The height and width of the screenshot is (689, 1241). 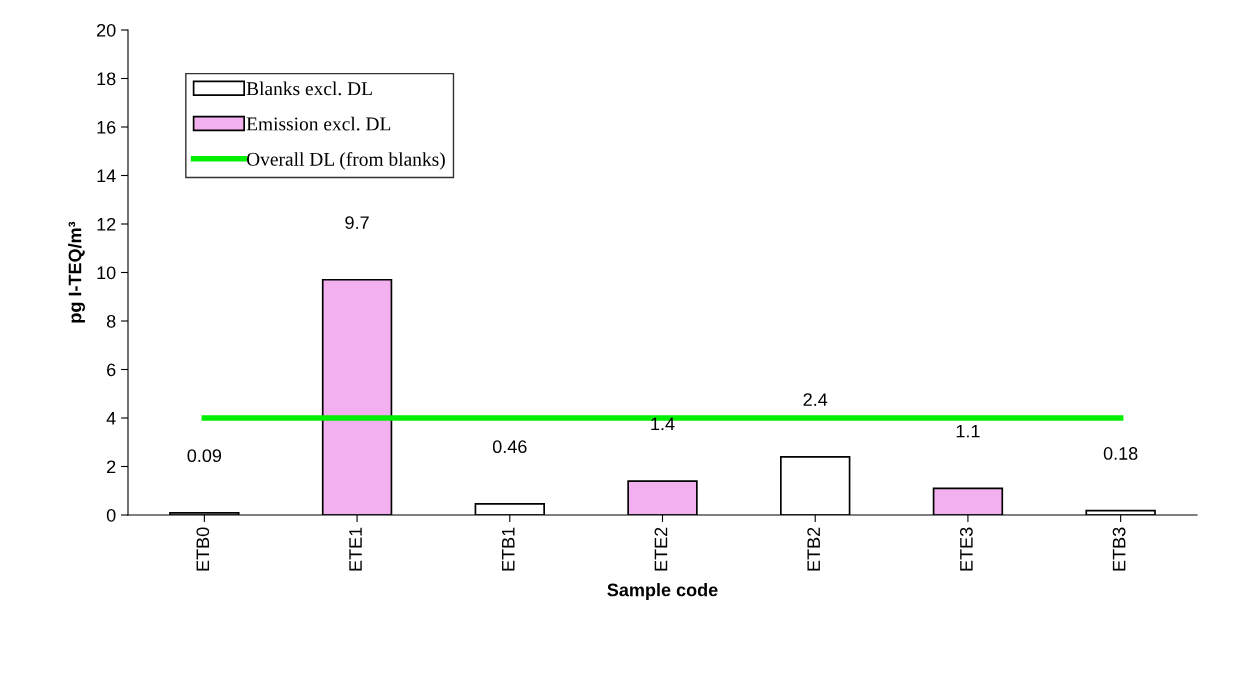 I want to click on legend-label: Blanks excl. DL, so click(x=309, y=88).